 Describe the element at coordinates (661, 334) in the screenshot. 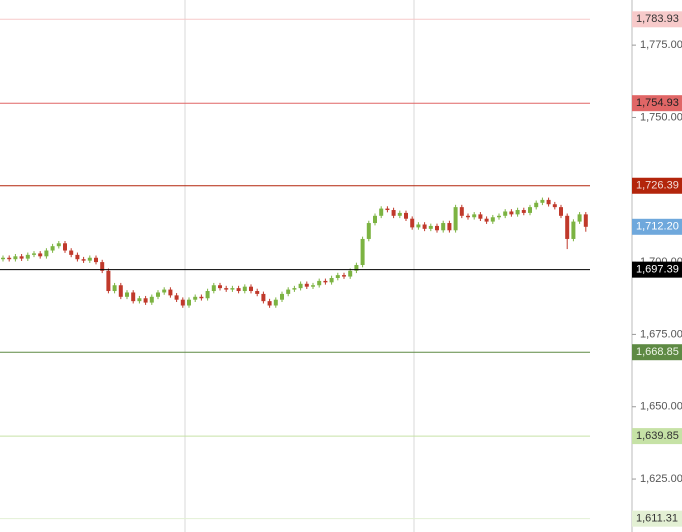

I see `y-tick-label: 1,675.00` at that location.